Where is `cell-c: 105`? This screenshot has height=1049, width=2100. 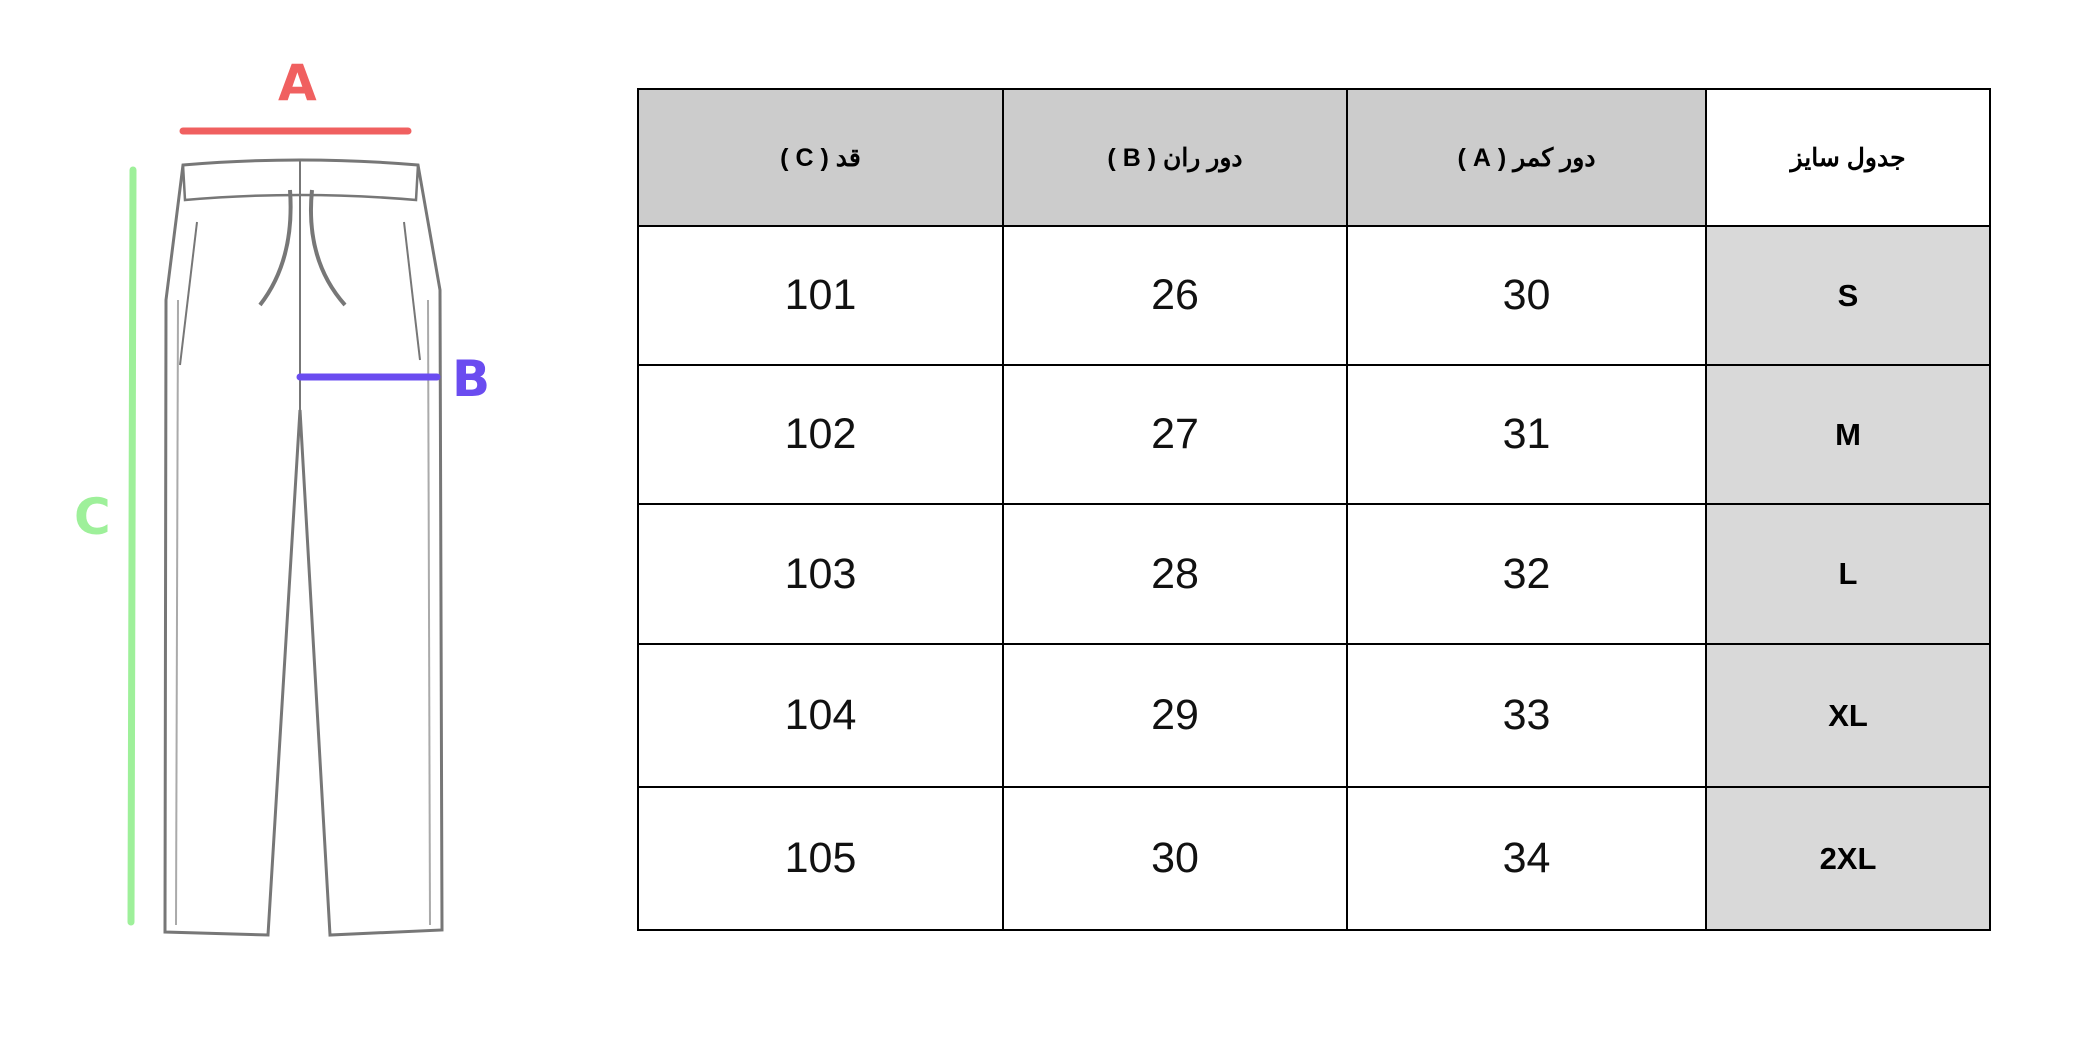 cell-c: 105 is located at coordinates (820, 858).